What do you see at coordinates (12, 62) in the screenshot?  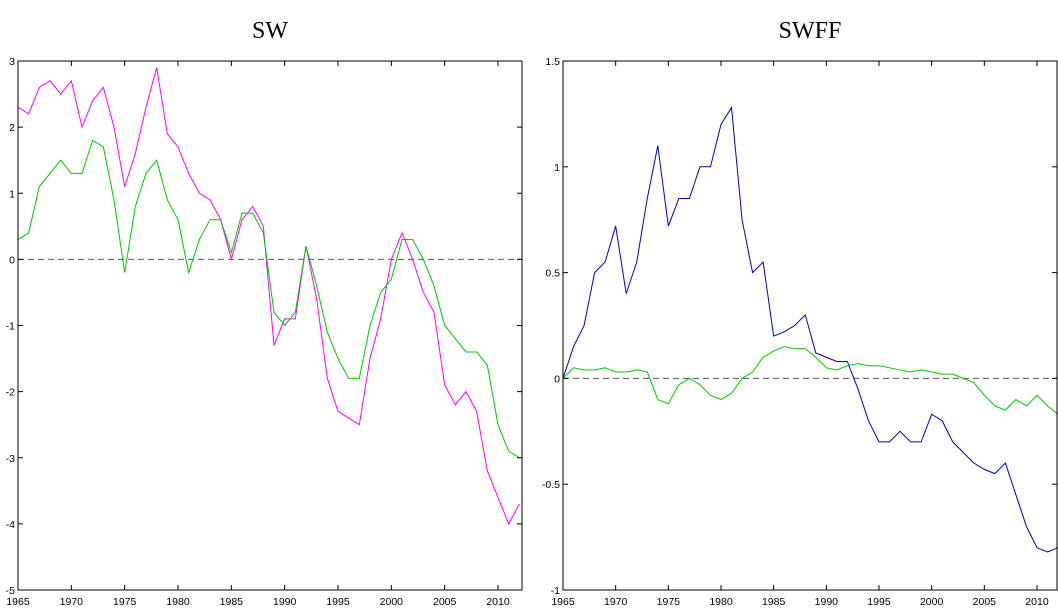 I see `y-tick-label: 3` at bounding box center [12, 62].